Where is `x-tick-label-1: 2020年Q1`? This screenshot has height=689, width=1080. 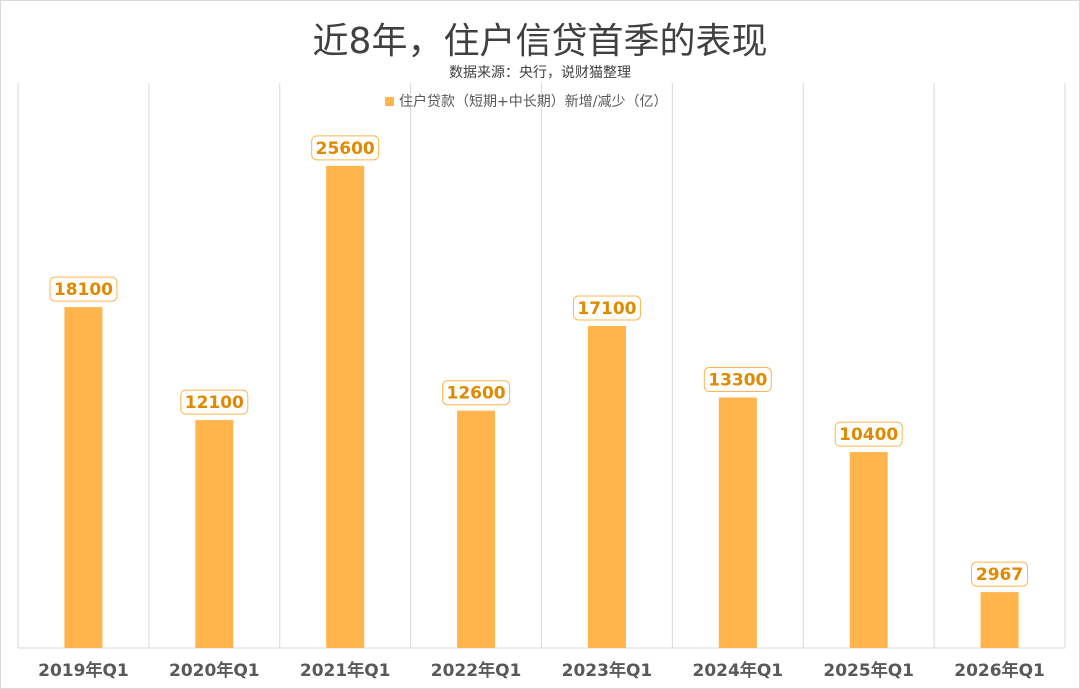 x-tick-label-1: 2020年Q1 is located at coordinates (214, 670).